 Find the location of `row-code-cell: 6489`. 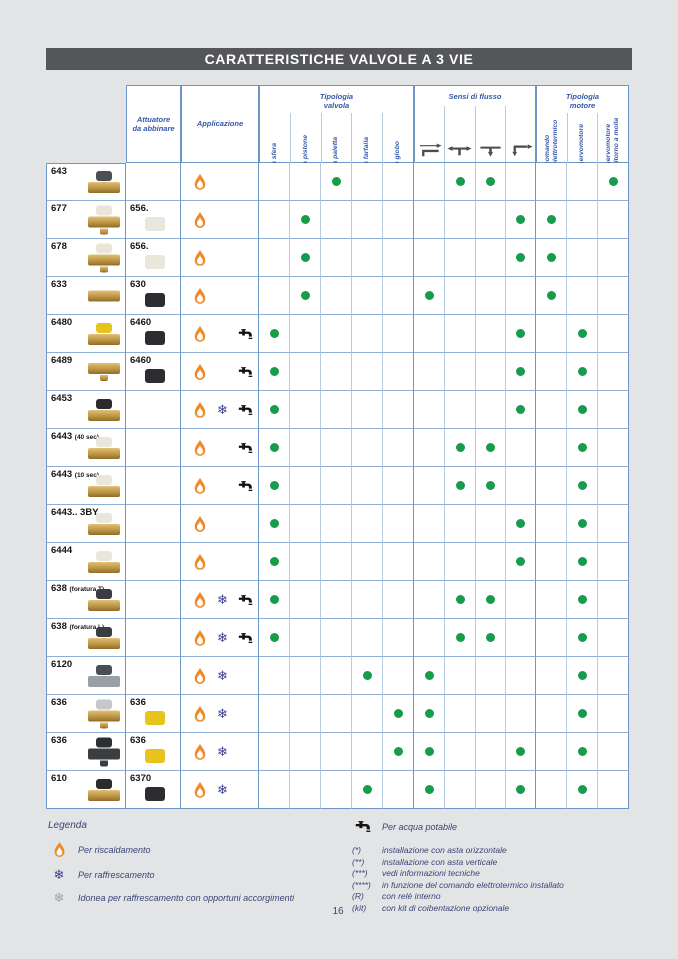

row-code-cell: 6489 is located at coordinates (86, 372).